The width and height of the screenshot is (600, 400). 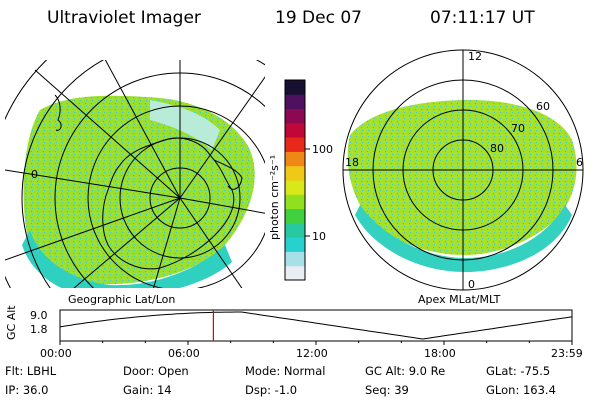 What do you see at coordinates (31, 371) in the screenshot?
I see `info-filter: Flt: LBHL` at bounding box center [31, 371].